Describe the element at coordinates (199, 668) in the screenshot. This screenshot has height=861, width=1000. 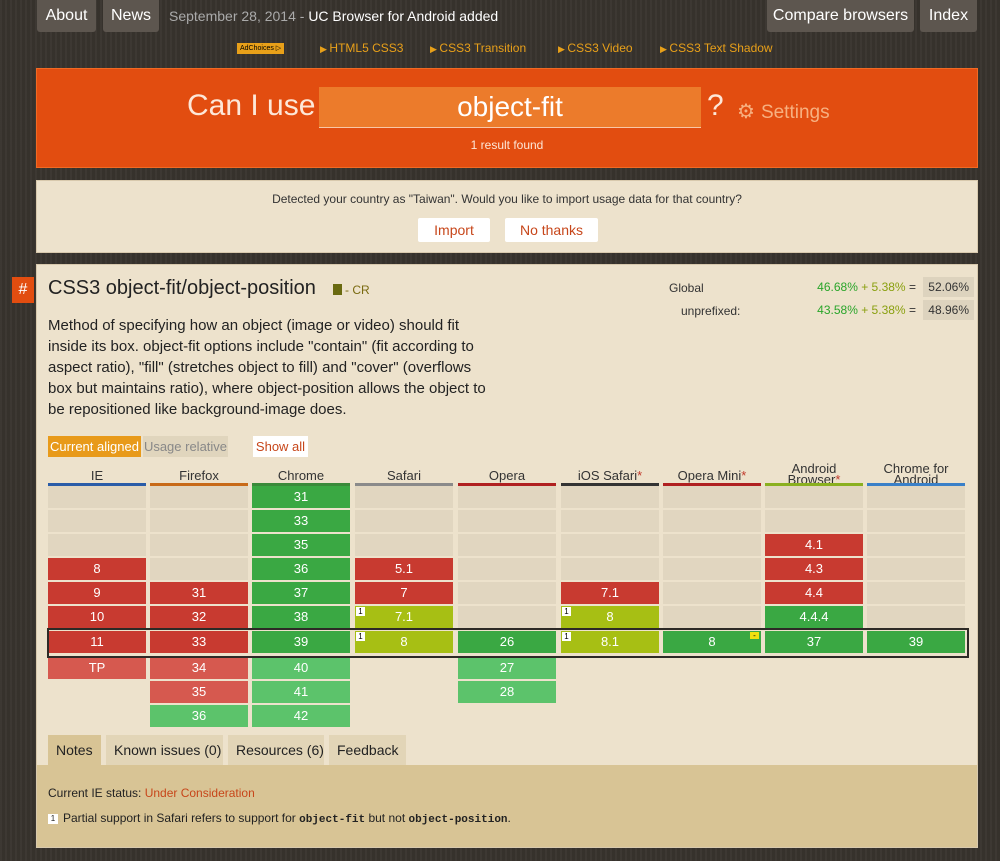
I see `version-cell: 34` at that location.